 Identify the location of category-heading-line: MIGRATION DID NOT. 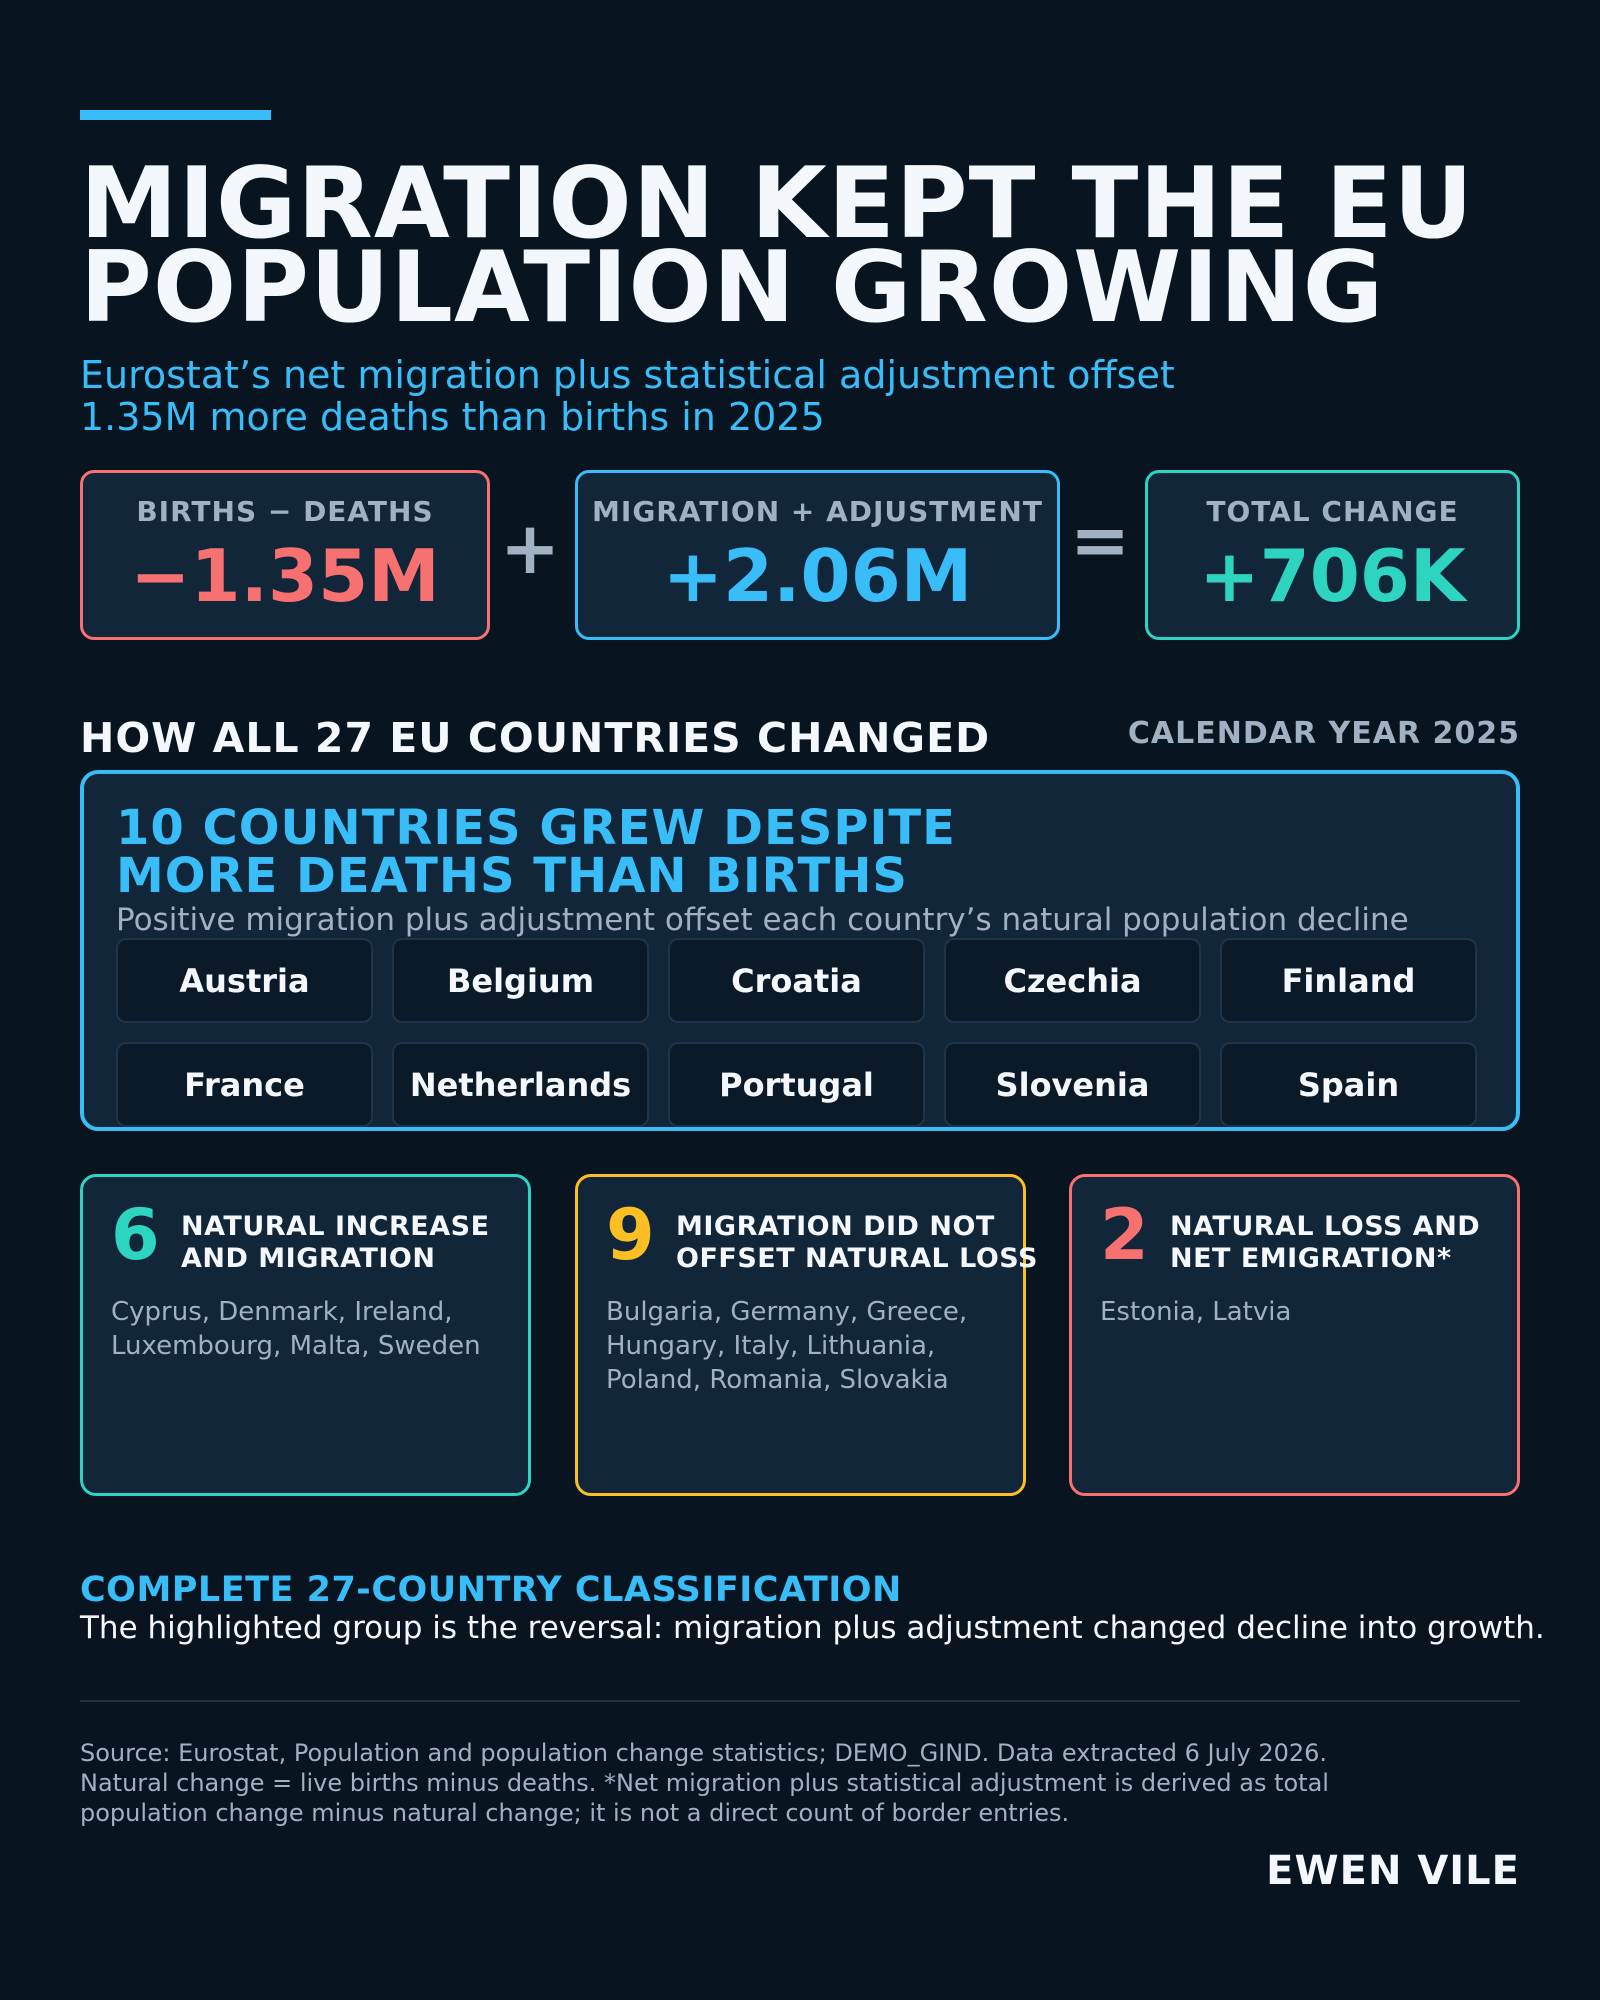
(835, 1226).